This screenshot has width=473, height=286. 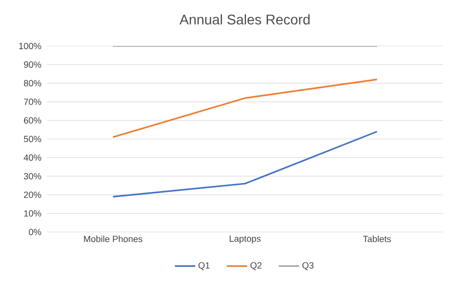 What do you see at coordinates (308, 266) in the screenshot?
I see `legend-label: Q3` at bounding box center [308, 266].